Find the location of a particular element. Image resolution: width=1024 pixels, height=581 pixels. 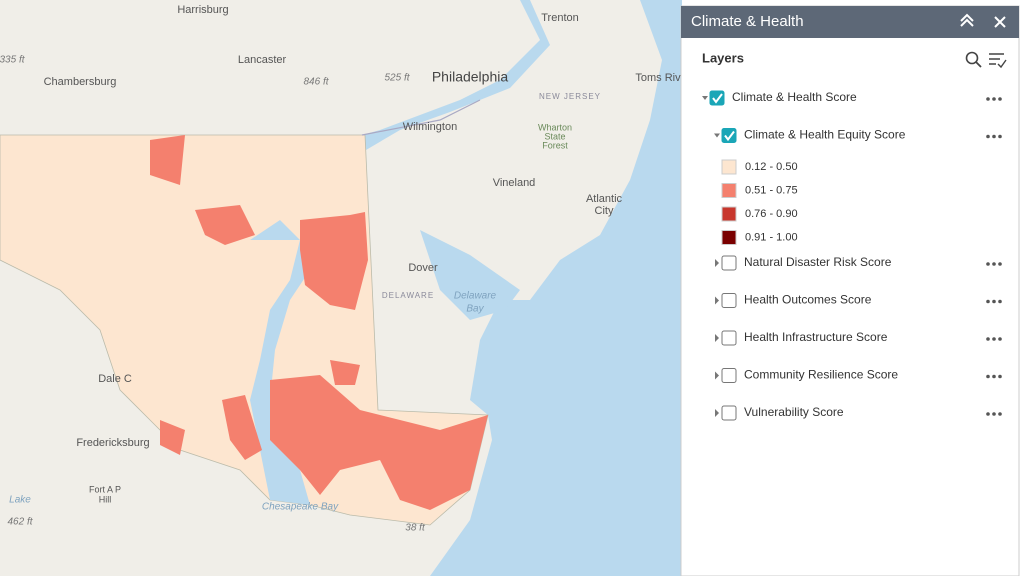

map-label: Vineland is located at coordinates (514, 183).